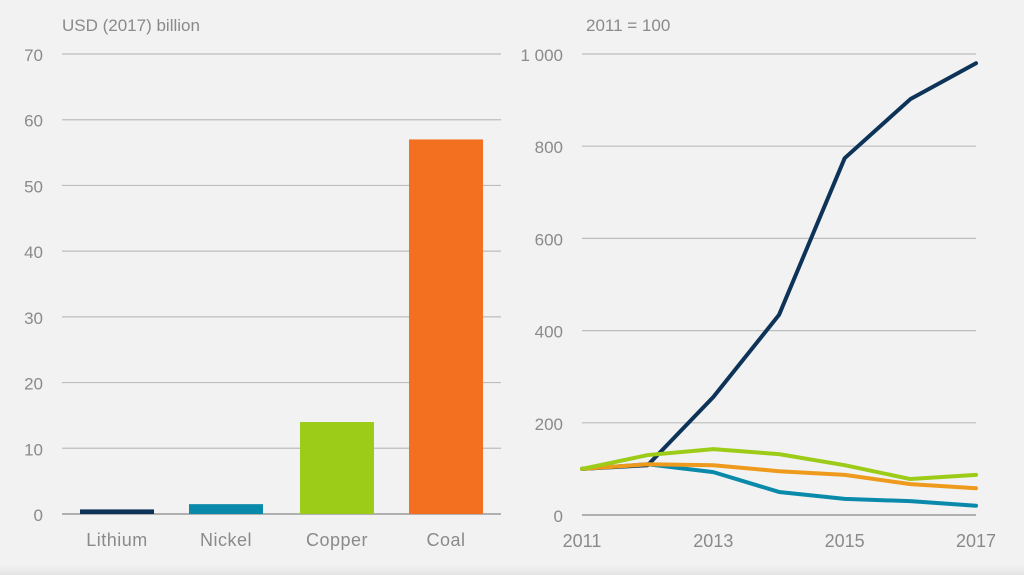 The image size is (1024, 575). Describe the element at coordinates (541, 55) in the screenshot. I see `y-tick-label: 1 000` at that location.